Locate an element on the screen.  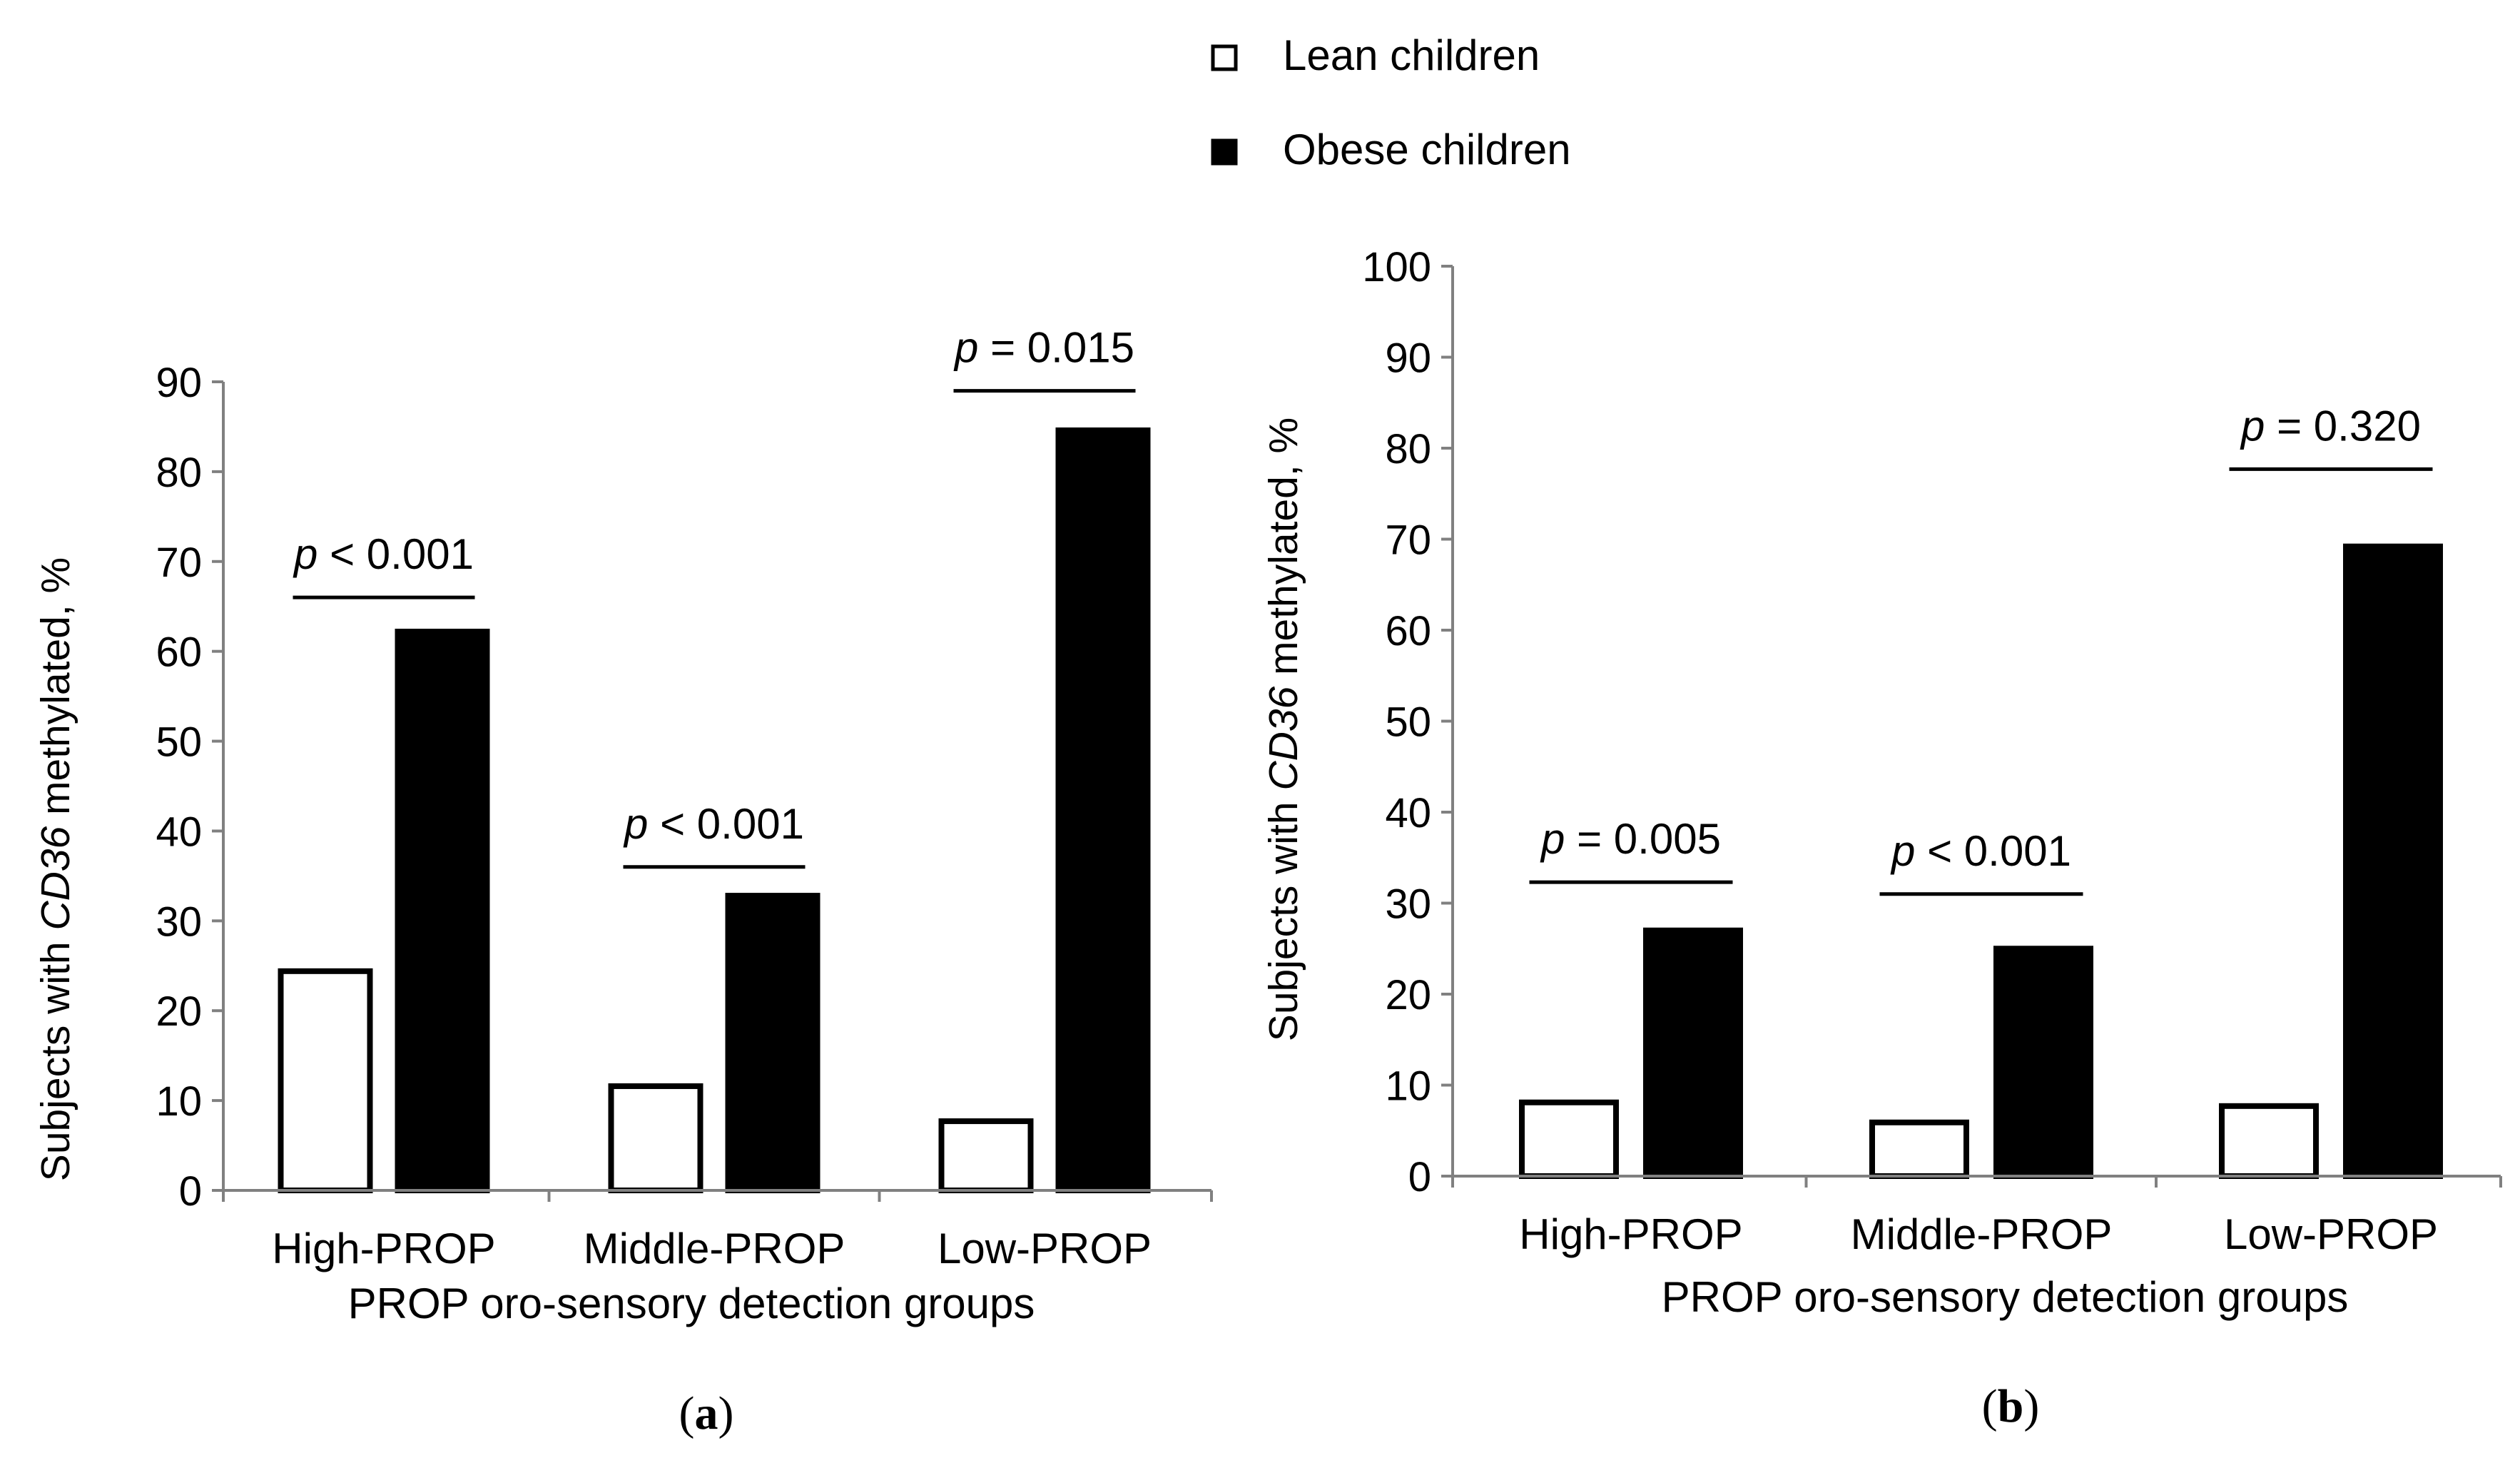
panel-label-a: (a) is located at coordinates (706, 1413).